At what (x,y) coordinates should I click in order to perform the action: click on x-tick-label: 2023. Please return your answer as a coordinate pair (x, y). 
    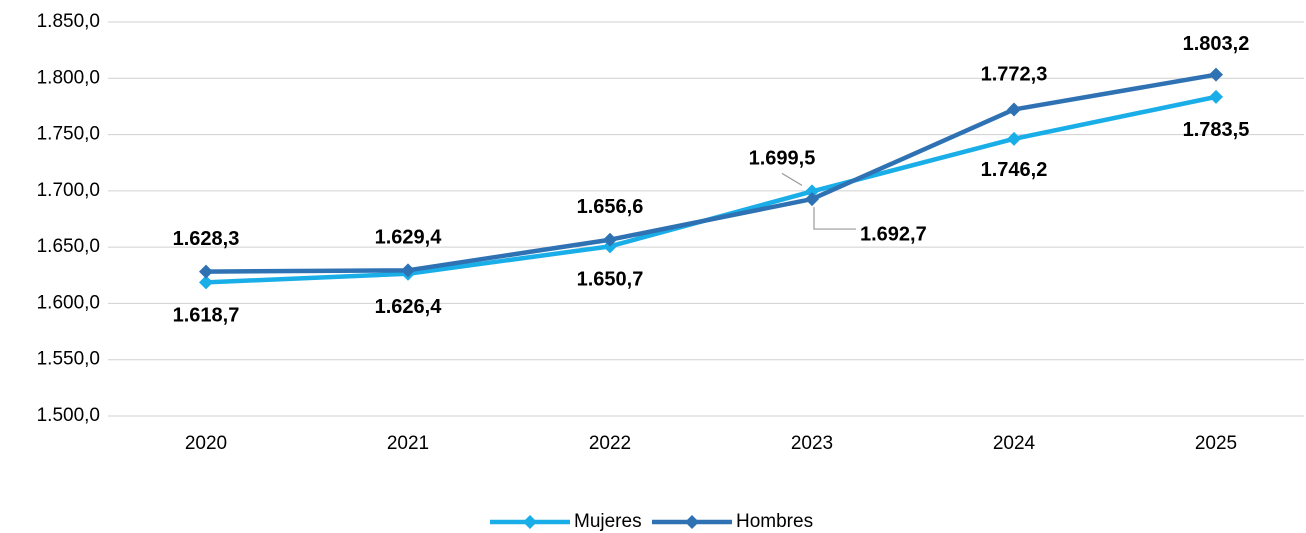
    Looking at the image, I should click on (812, 443).